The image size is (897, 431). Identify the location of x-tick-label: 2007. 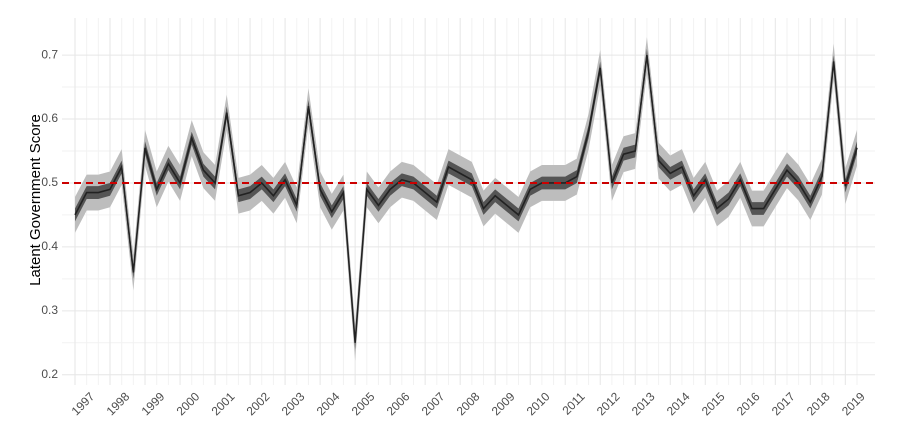
(433, 403).